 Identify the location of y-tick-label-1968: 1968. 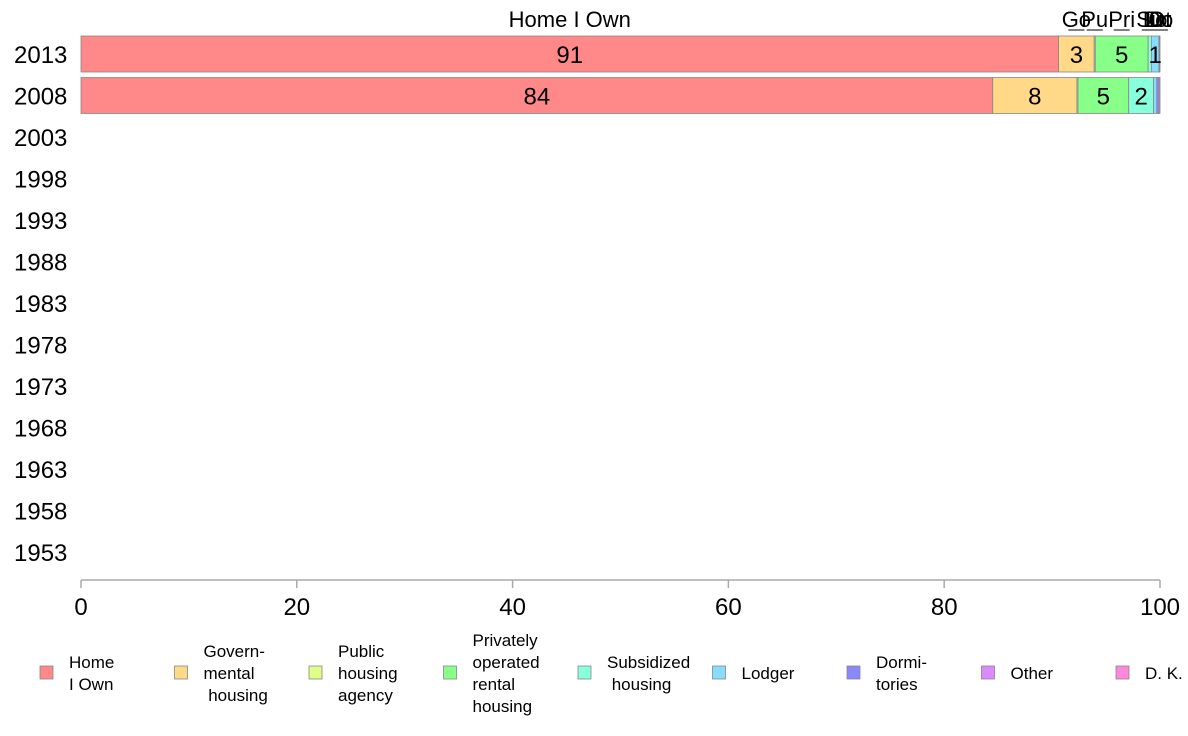
(40, 429).